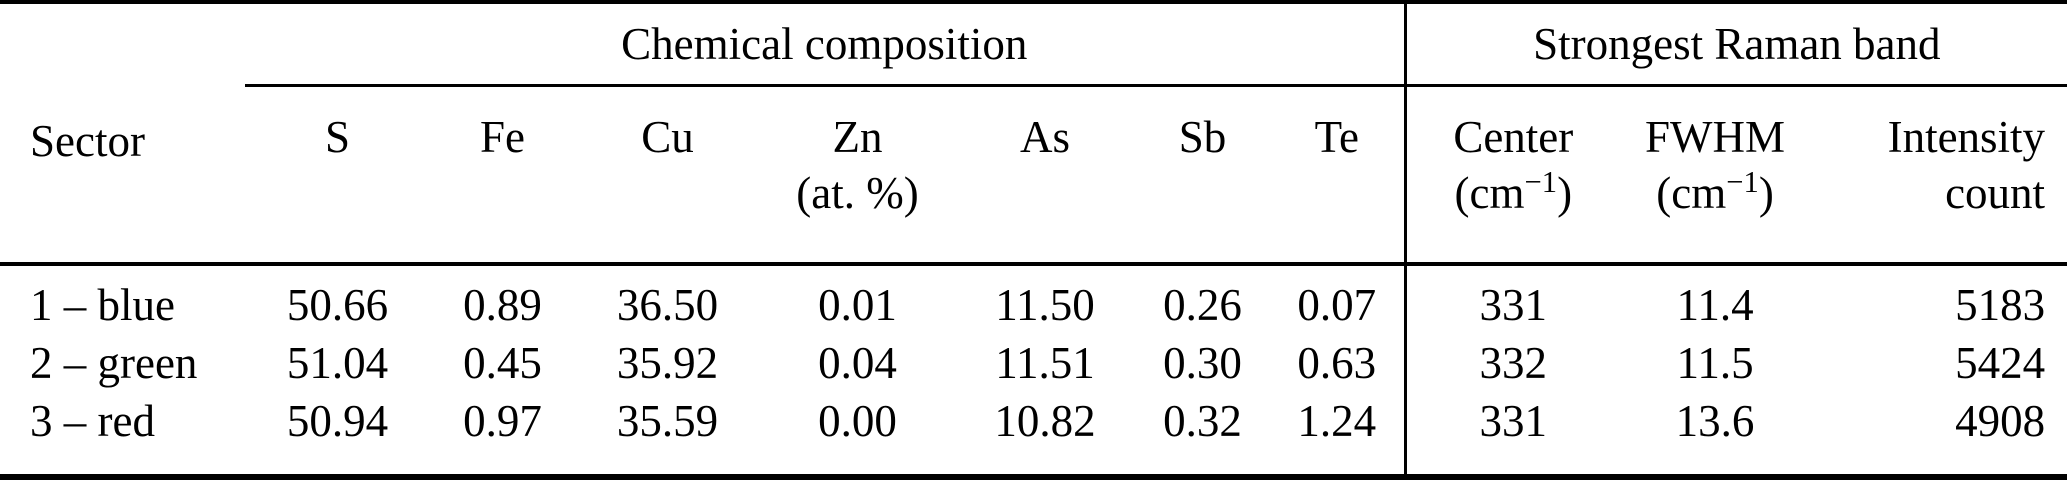 The image size is (2067, 480). Describe the element at coordinates (1512, 363) in the screenshot. I see `cell-raman-center: 332` at that location.